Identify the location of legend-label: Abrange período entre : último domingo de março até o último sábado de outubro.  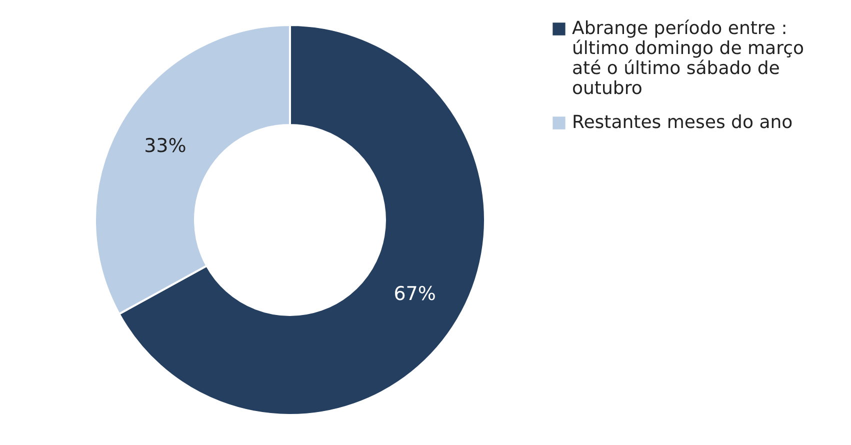
(688, 58).